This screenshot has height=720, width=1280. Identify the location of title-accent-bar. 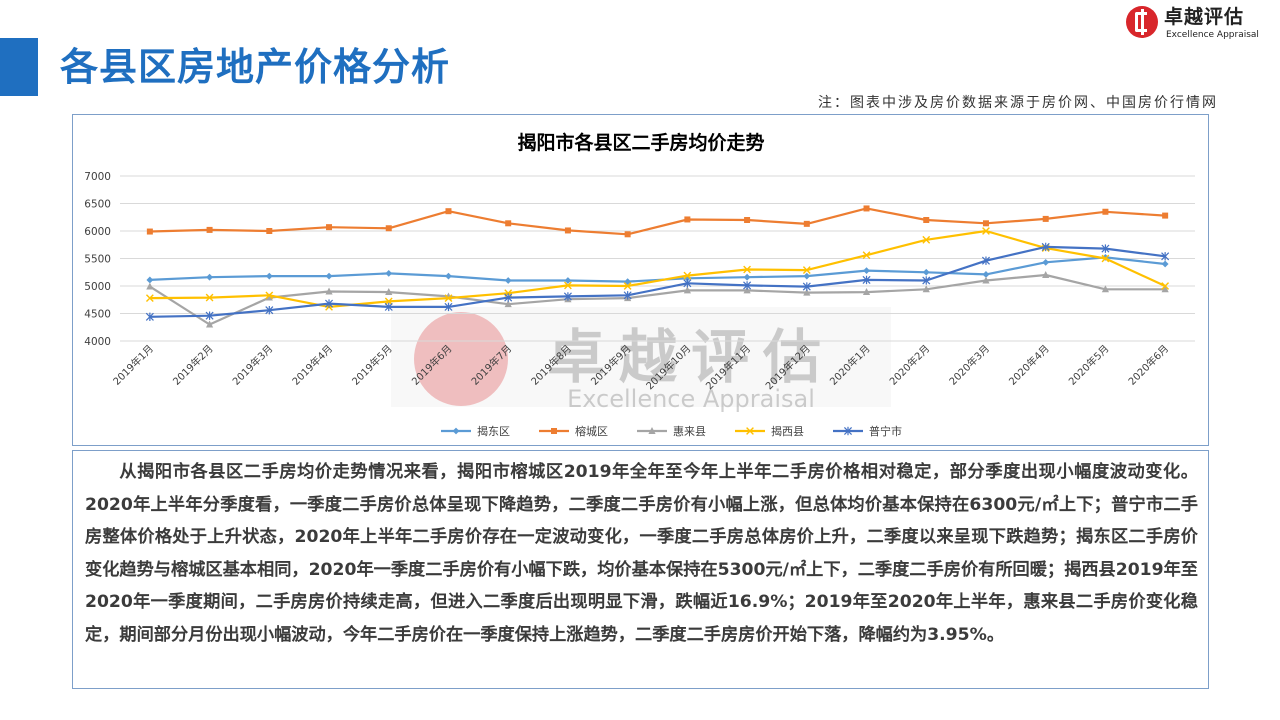
(19, 67).